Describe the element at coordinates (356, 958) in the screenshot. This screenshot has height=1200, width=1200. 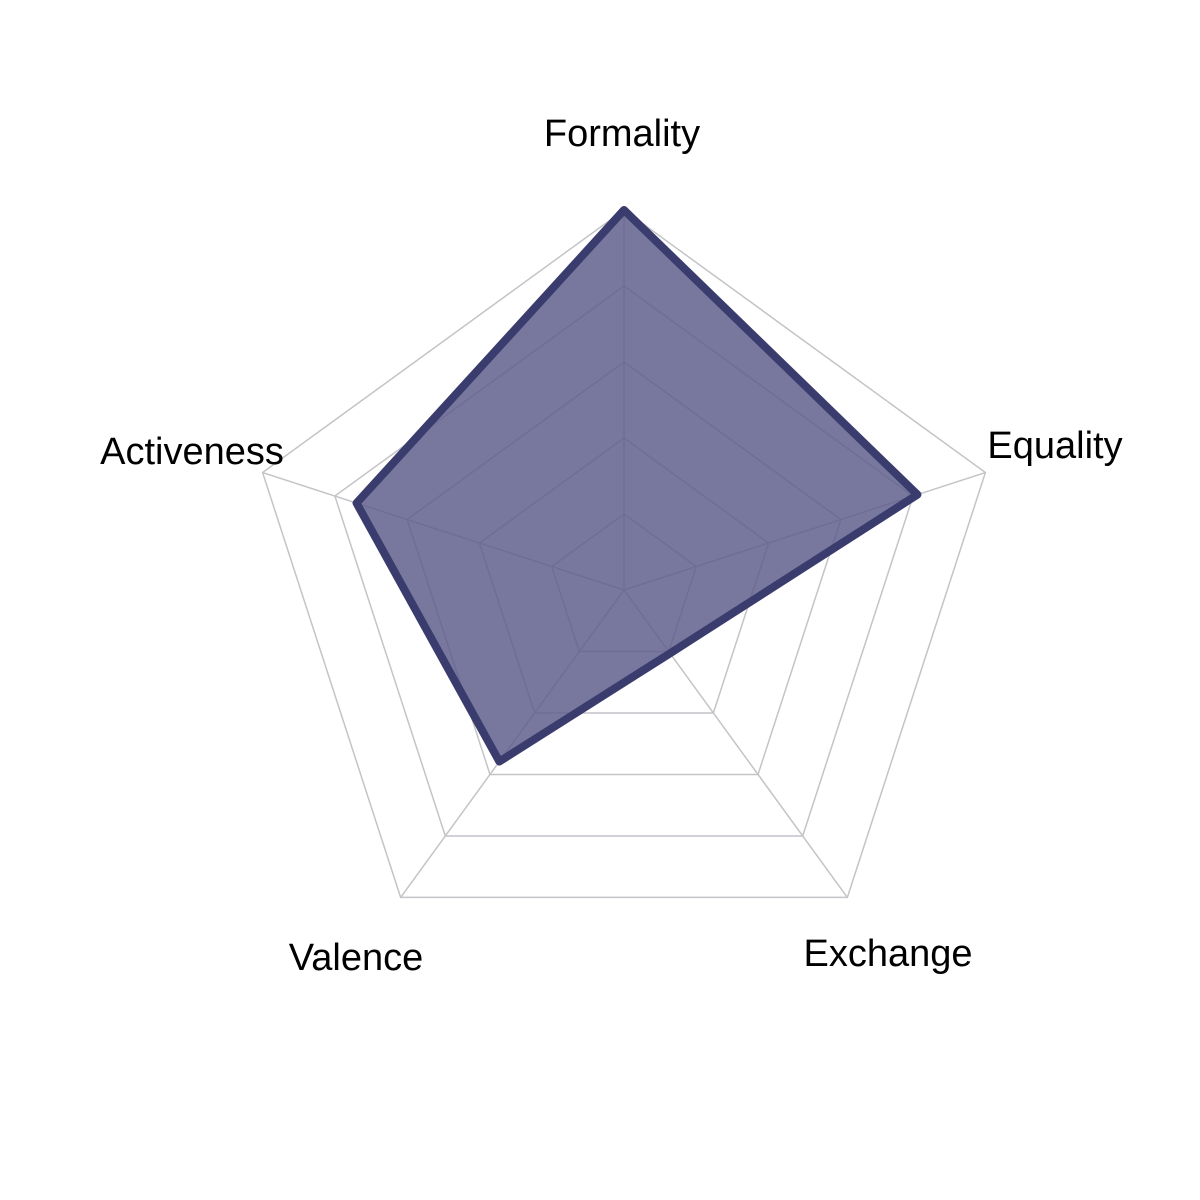
I see `axis-label-valence: Valence` at that location.